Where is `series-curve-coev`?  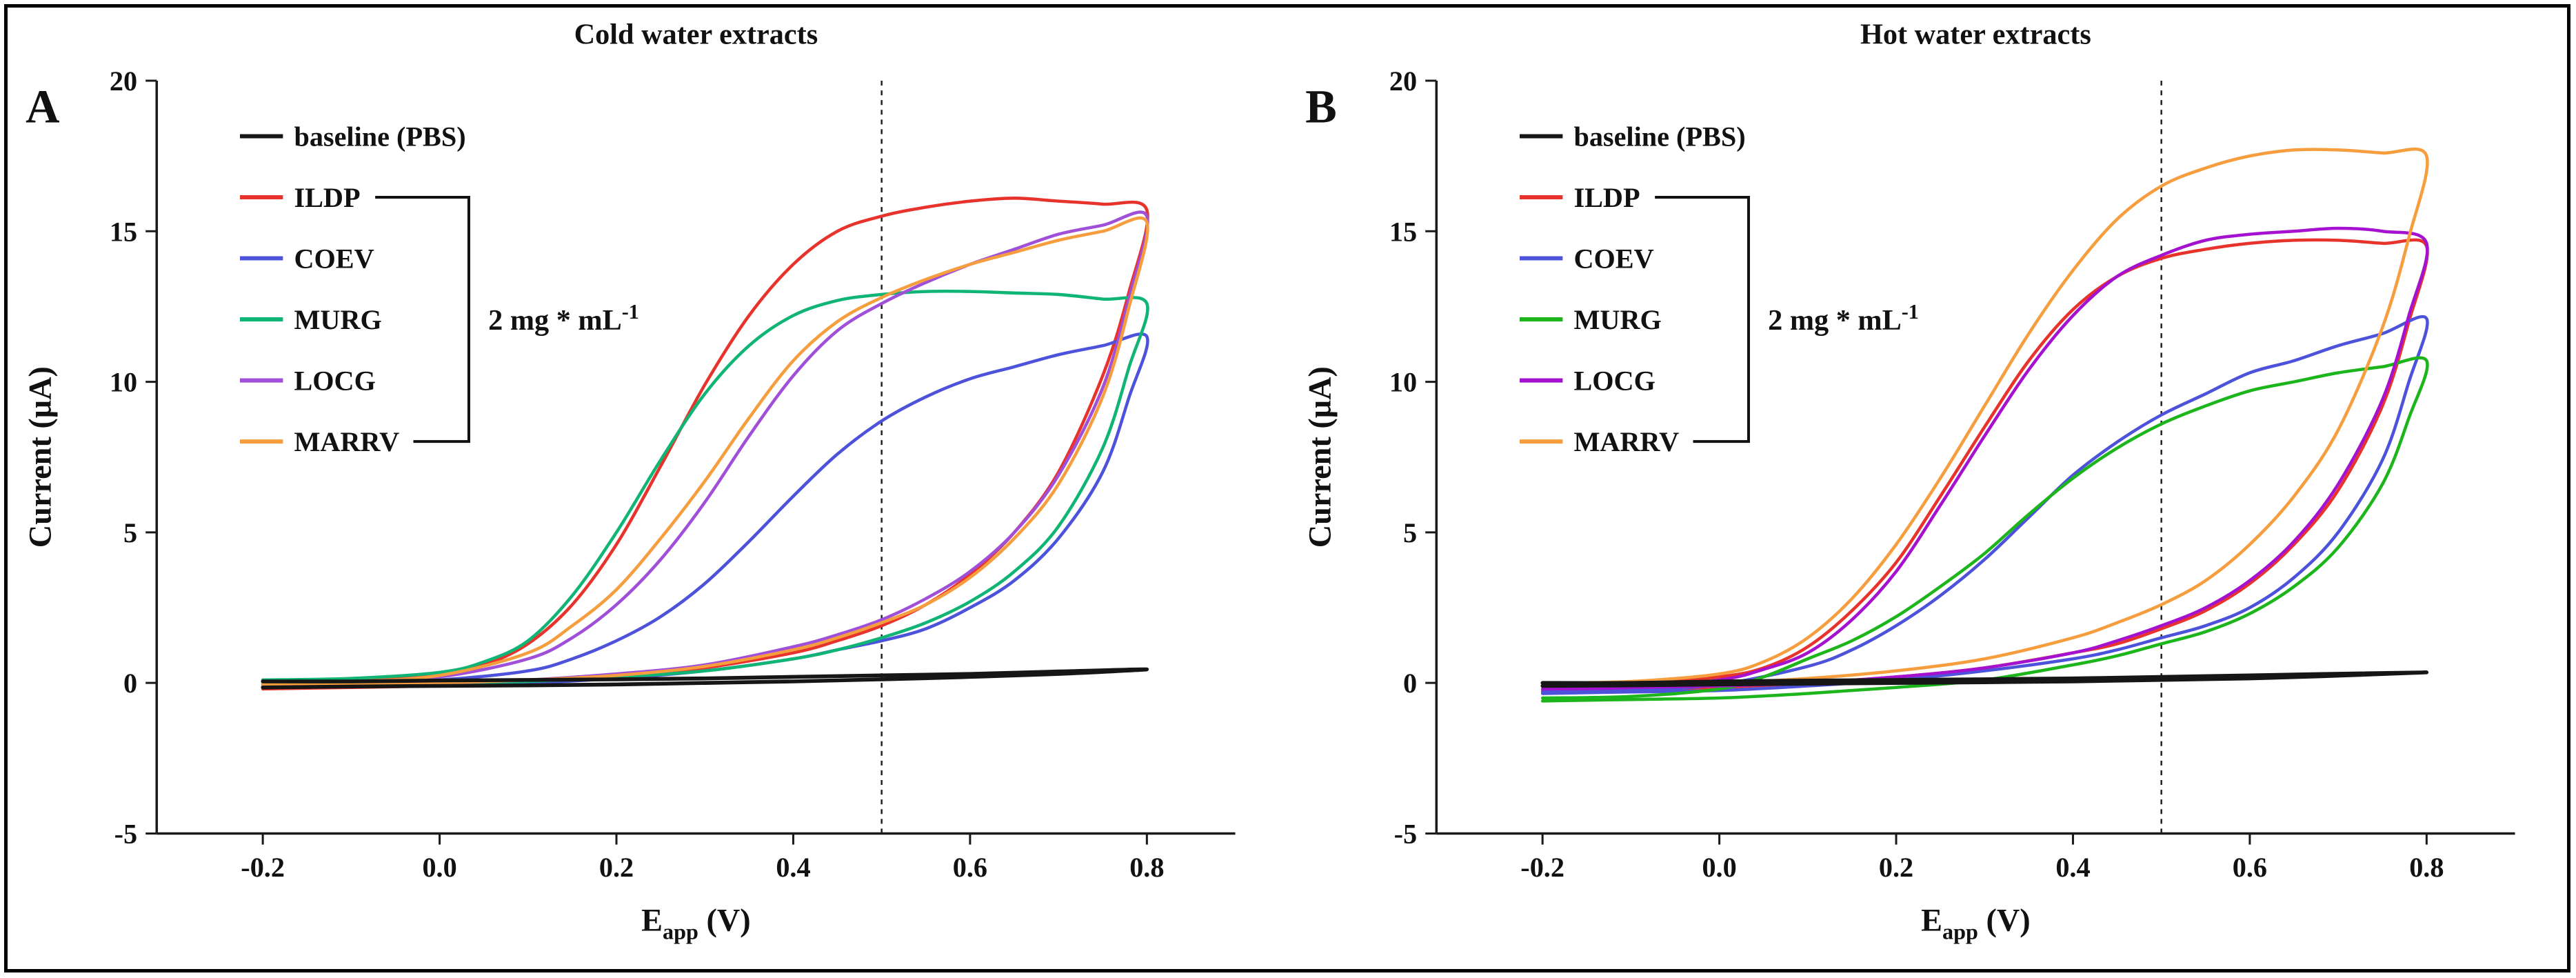
series-curve-coev is located at coordinates (1984, 505).